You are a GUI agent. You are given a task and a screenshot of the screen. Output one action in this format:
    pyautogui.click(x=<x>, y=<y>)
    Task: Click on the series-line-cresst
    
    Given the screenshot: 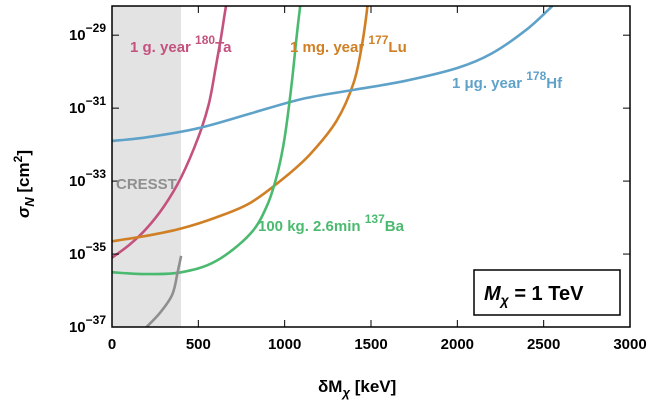 What is the action you would take?
    pyautogui.click(x=164, y=291)
    